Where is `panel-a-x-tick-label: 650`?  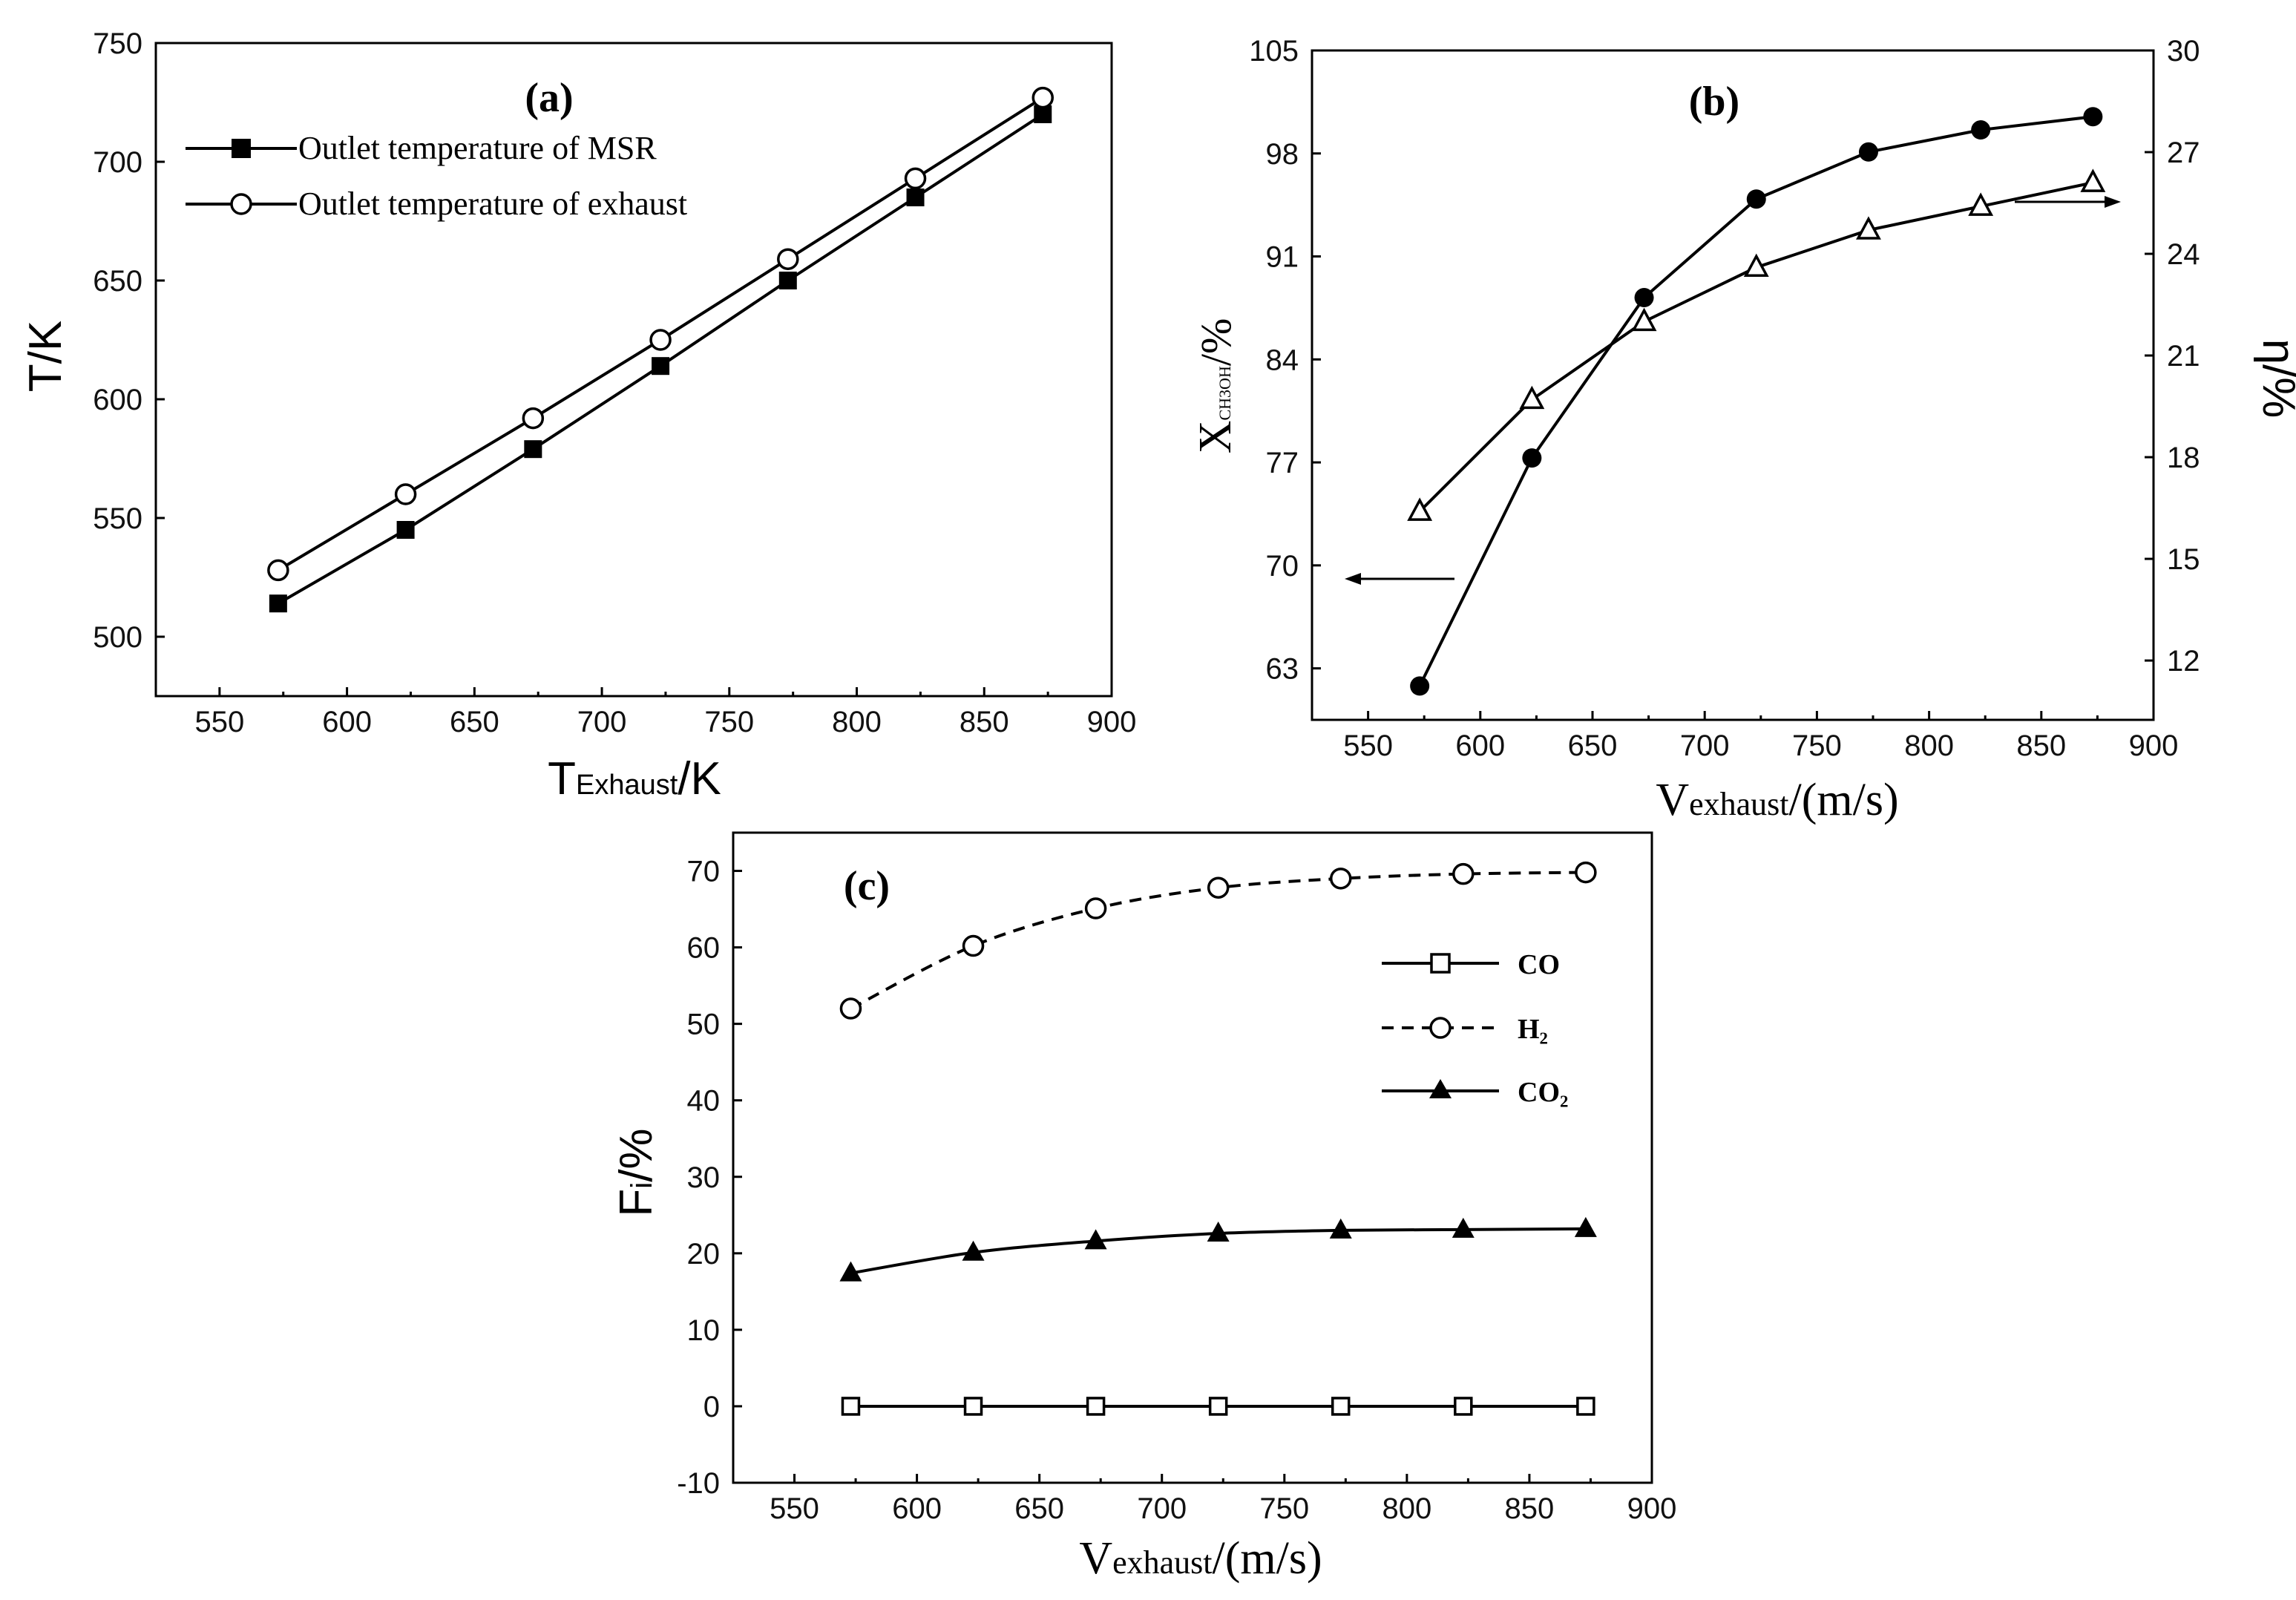
panel-a-x-tick-label: 650 is located at coordinates (475, 722).